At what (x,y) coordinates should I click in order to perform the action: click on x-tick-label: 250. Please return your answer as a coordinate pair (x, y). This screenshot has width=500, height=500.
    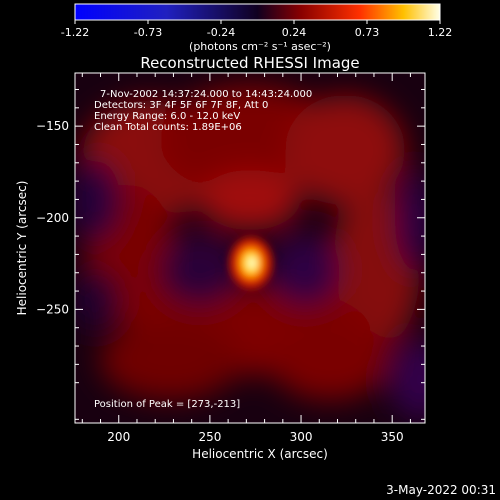
    Looking at the image, I should click on (209, 437).